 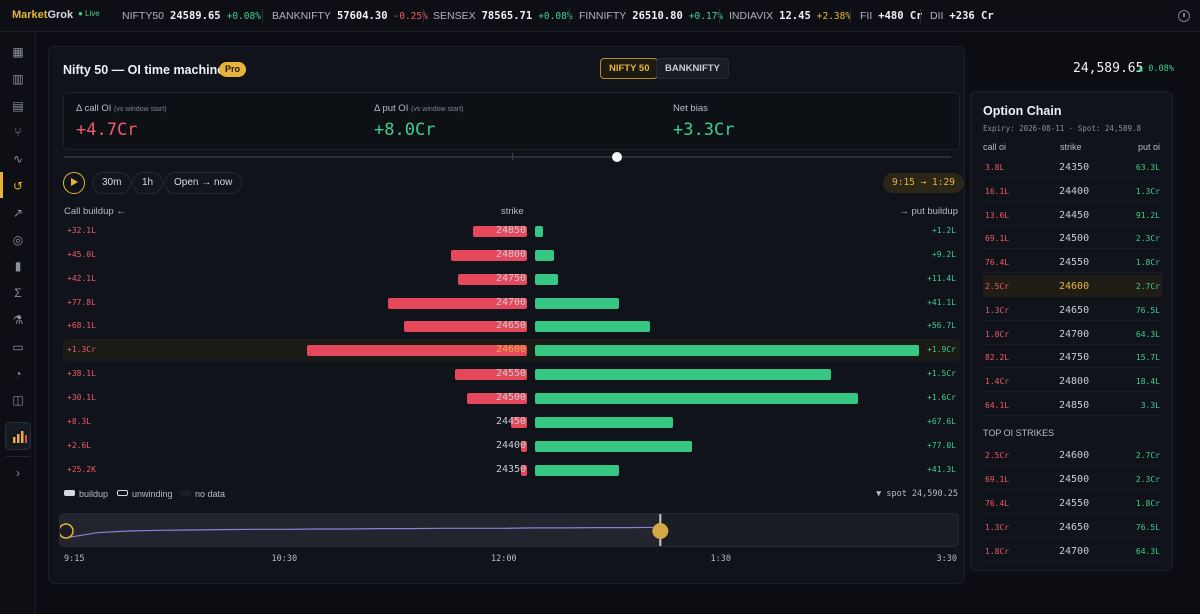 I want to click on chain-row: 76.4L 24550 1.8Cr, so click(x=1072, y=262).